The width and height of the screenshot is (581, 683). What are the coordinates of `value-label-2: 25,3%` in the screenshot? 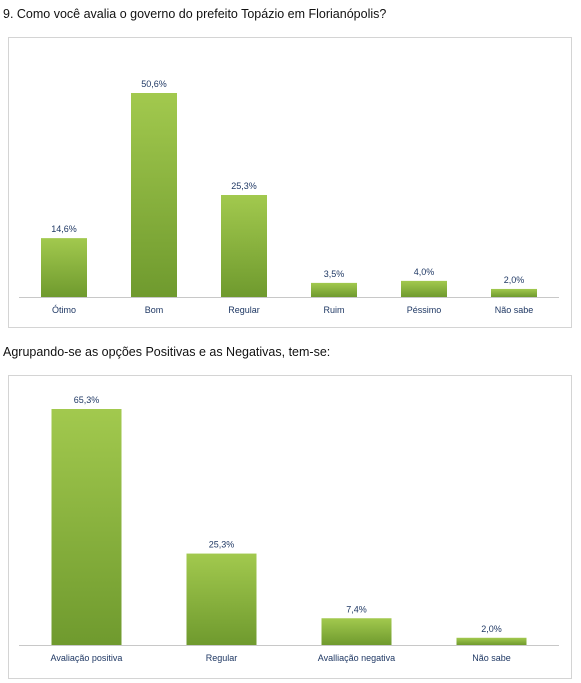 It's located at (244, 186).